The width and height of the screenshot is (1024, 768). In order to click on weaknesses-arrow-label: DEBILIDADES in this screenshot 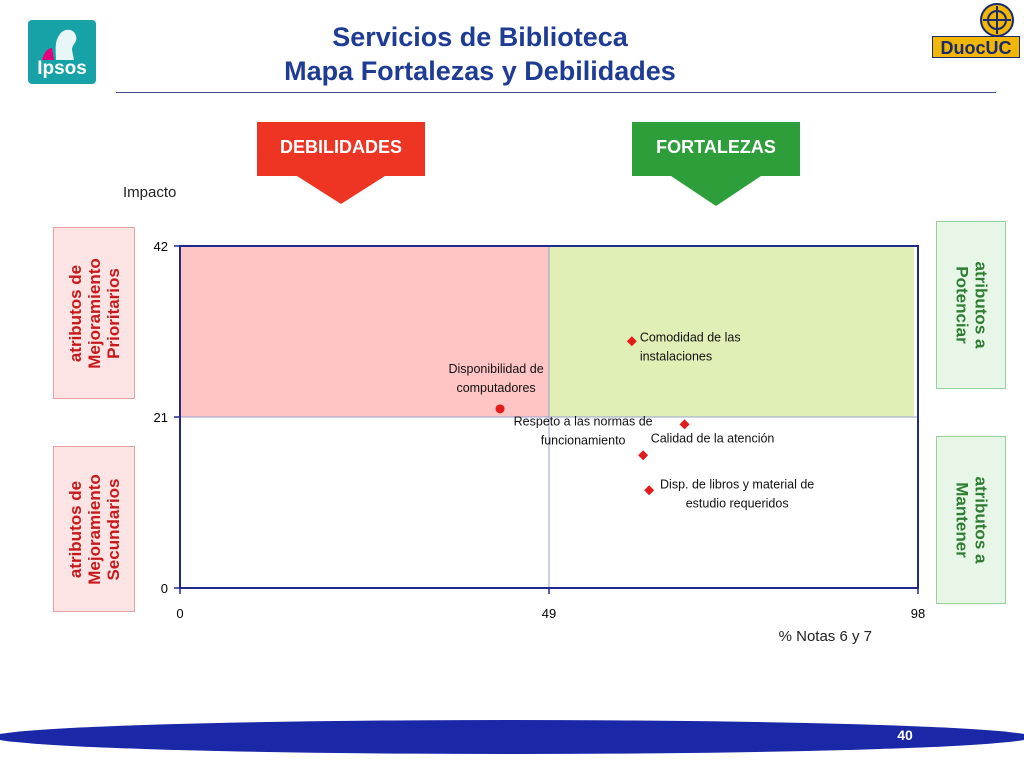, I will do `click(341, 149)`.